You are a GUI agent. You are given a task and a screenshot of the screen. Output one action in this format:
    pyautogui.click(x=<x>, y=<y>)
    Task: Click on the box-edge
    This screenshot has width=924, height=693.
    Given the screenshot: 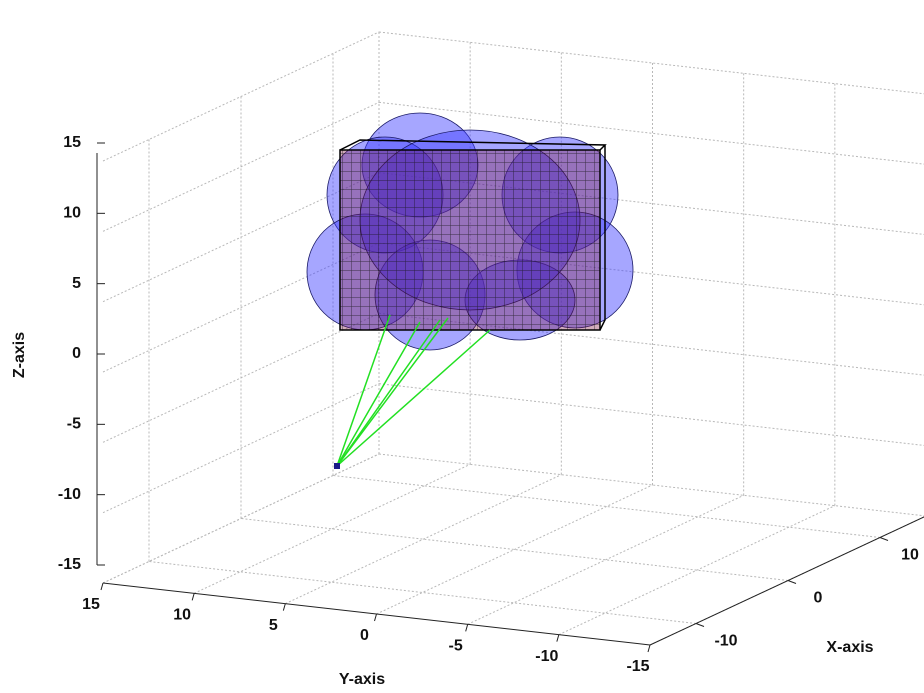 What is the action you would take?
    pyautogui.click(x=473, y=235)
    